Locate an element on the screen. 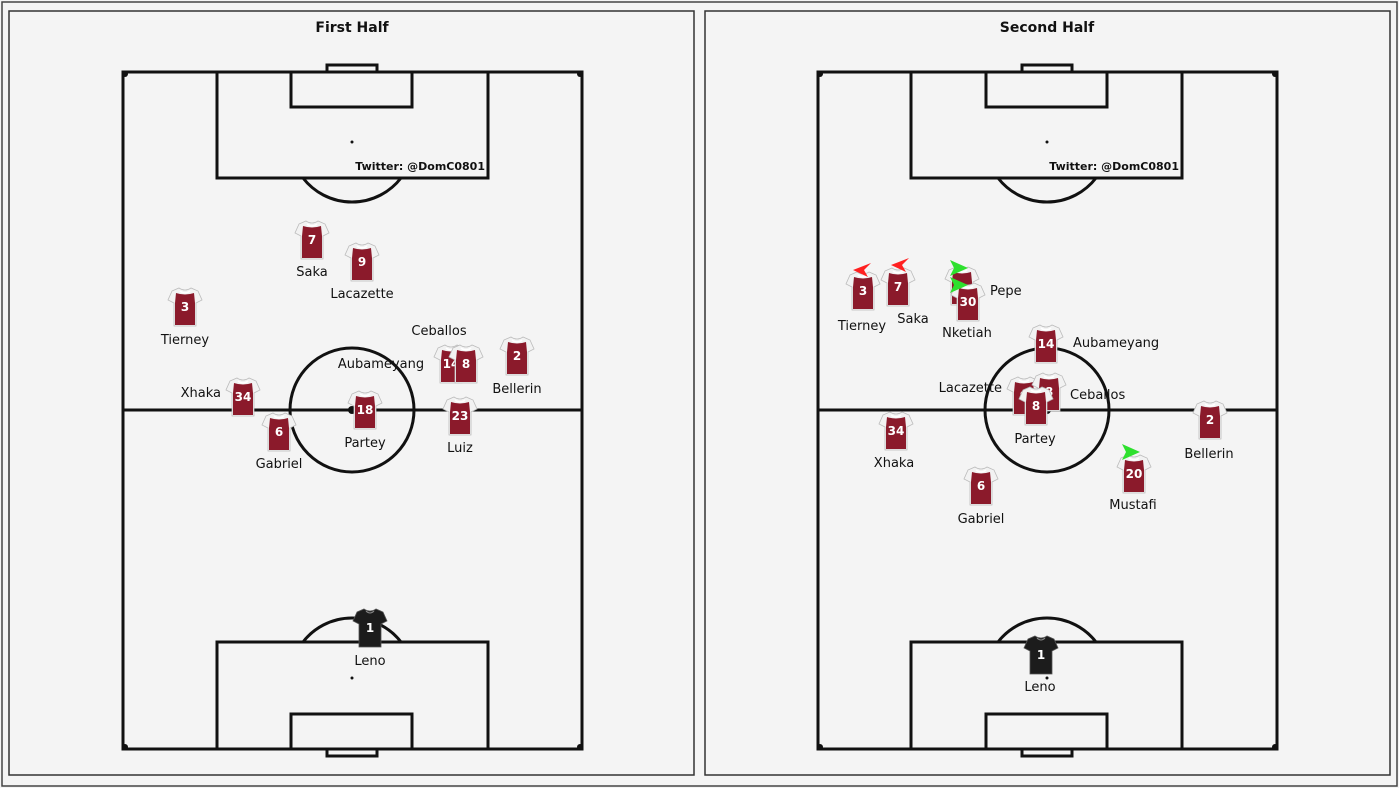  player-name: Partey is located at coordinates (365, 443).